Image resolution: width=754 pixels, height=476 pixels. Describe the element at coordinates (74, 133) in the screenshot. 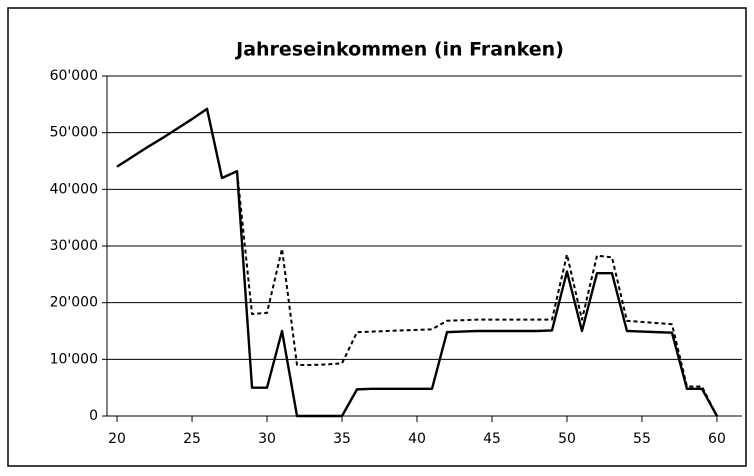

I see `y-tick-label: 50'000` at that location.